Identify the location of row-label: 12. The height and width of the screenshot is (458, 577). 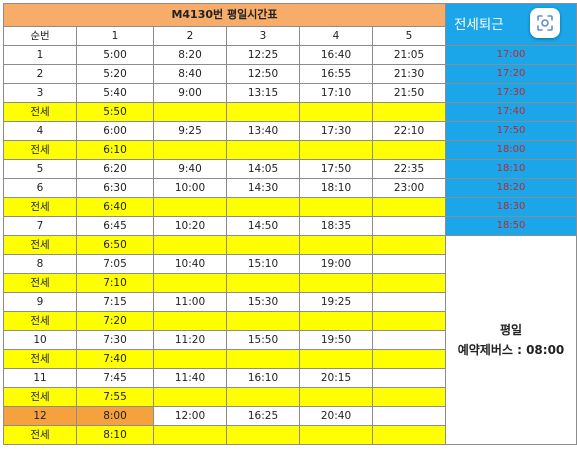
(40, 416).